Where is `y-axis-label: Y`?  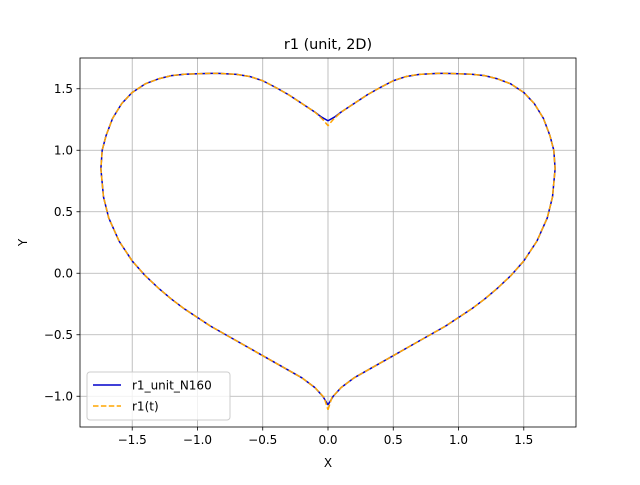
y-axis-label: Y is located at coordinates (23, 242).